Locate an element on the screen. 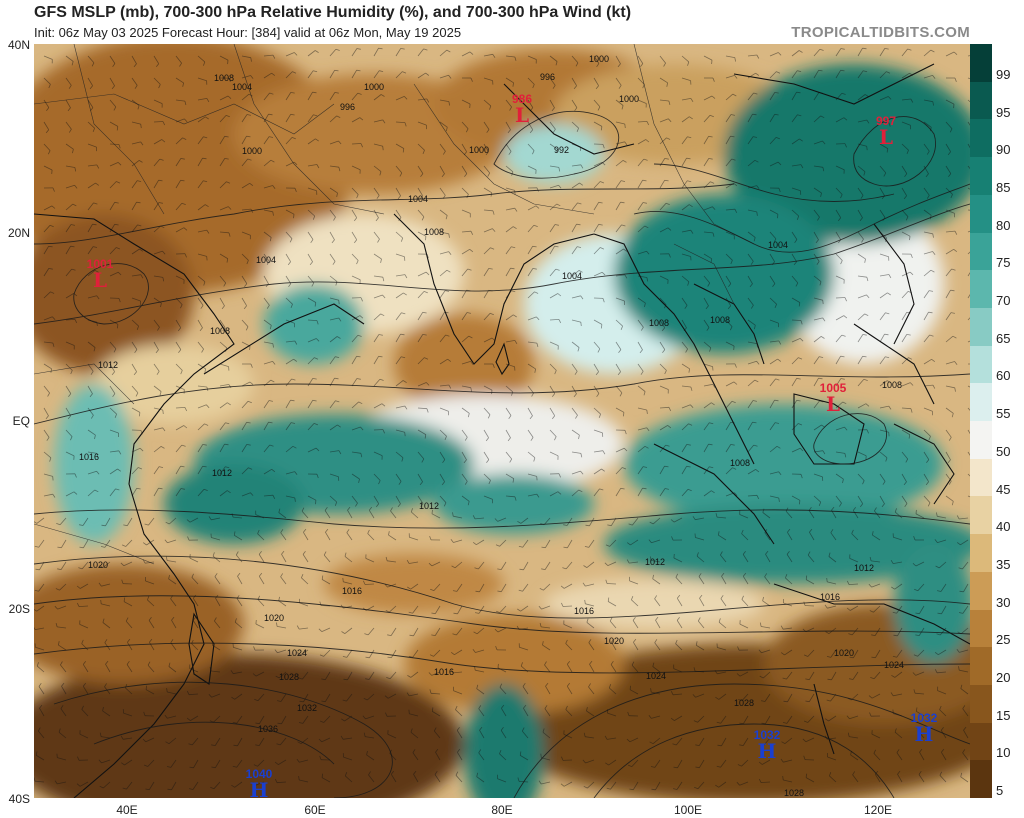 The height and width of the screenshot is (818, 1024). pressure-center-low: 997 L is located at coordinates (886, 130).